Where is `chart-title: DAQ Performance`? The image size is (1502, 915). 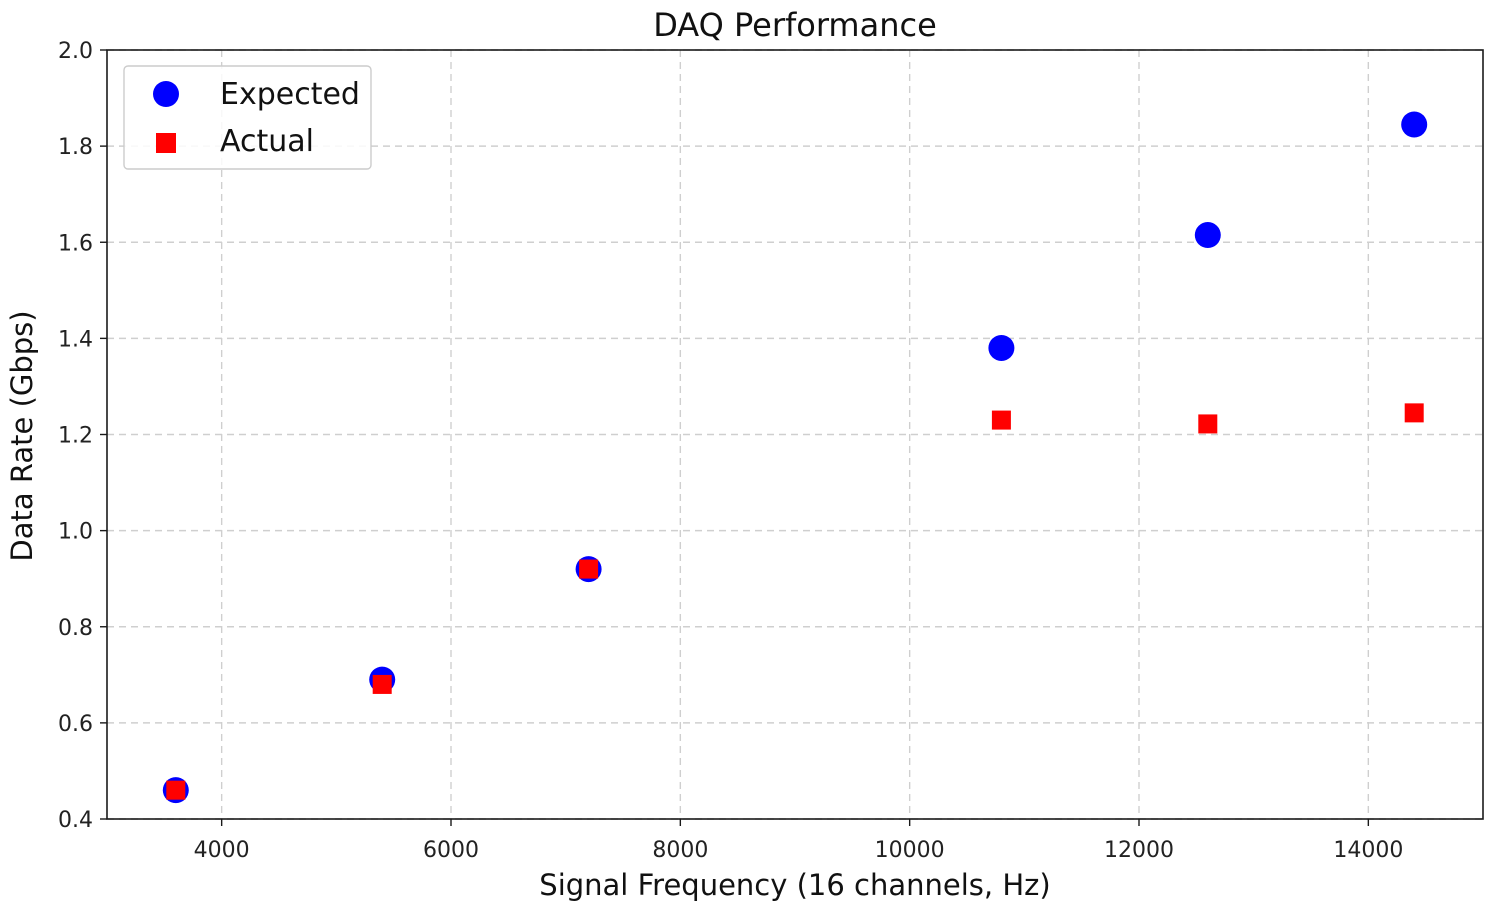
chart-title: DAQ Performance is located at coordinates (795, 25).